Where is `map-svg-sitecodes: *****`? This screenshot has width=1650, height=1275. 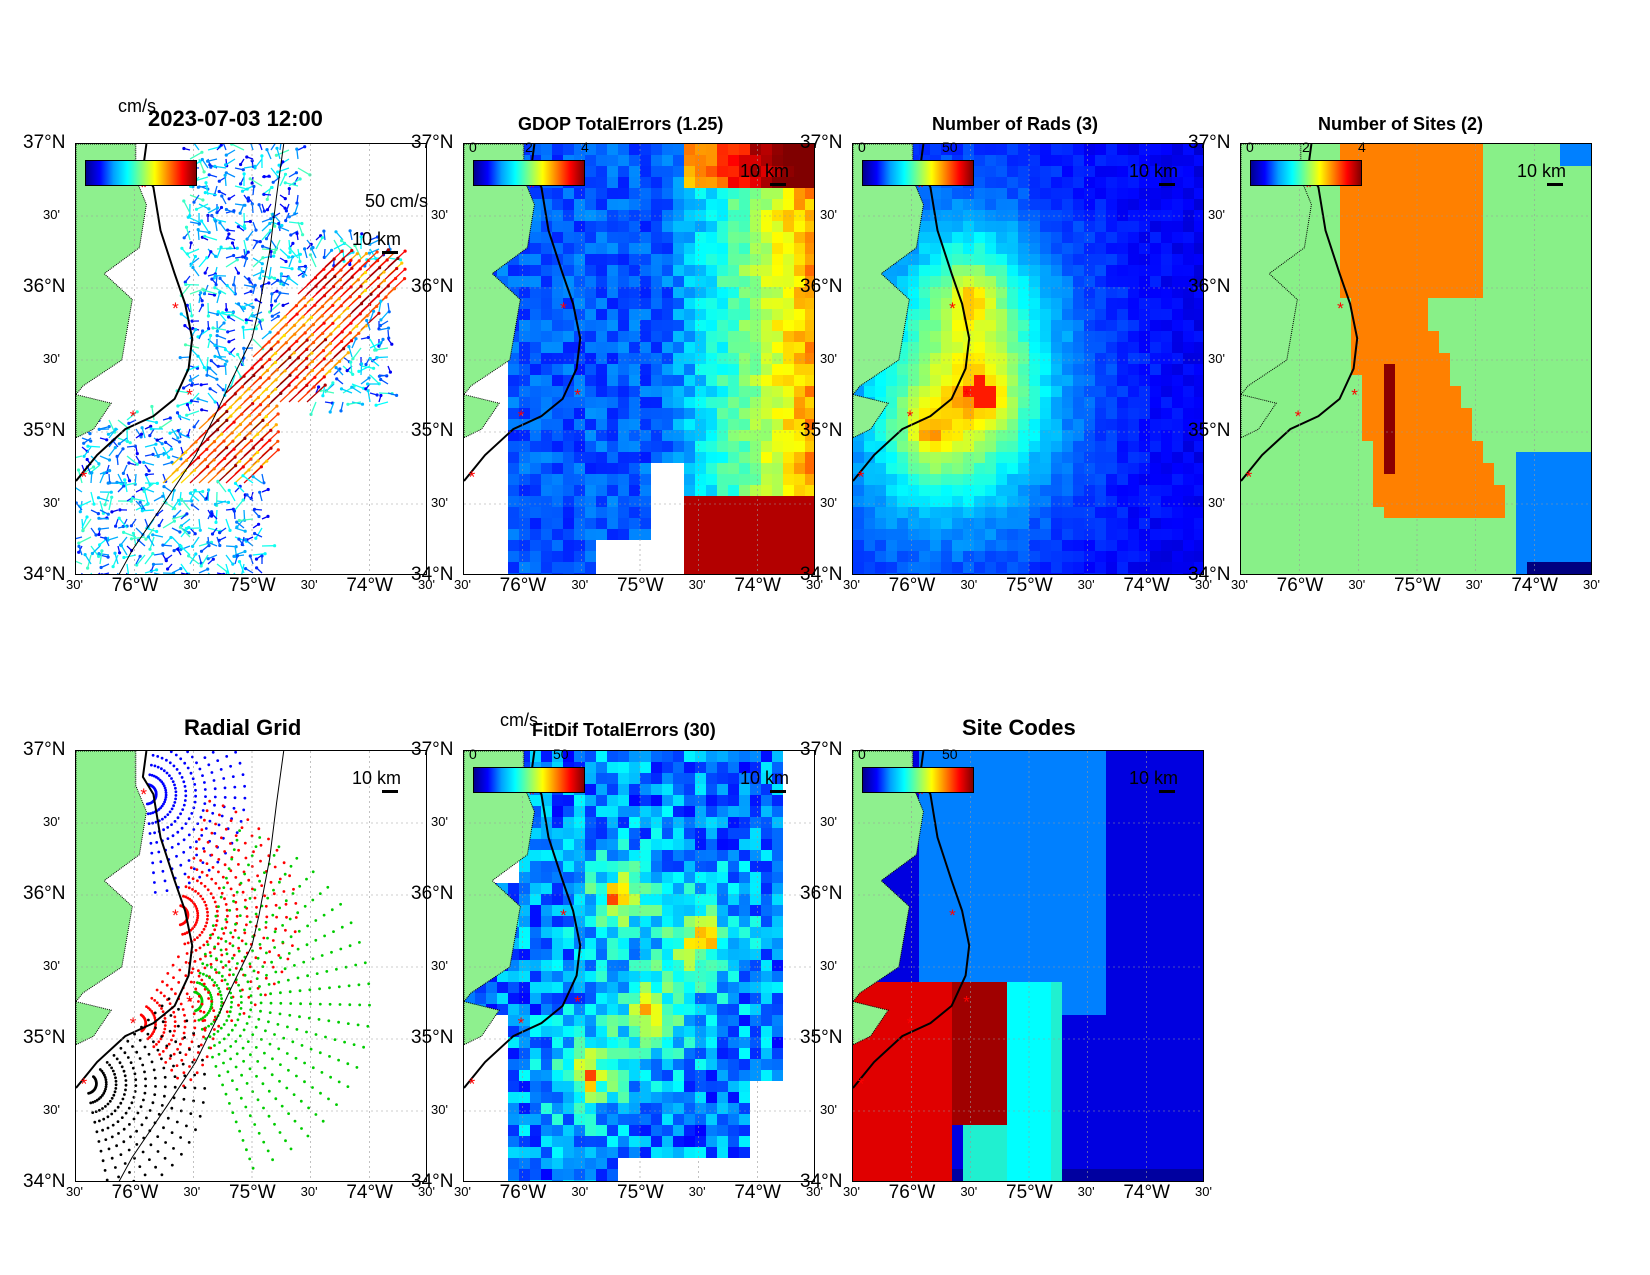
map-svg-sitecodes: ***** is located at coordinates (1028, 966).